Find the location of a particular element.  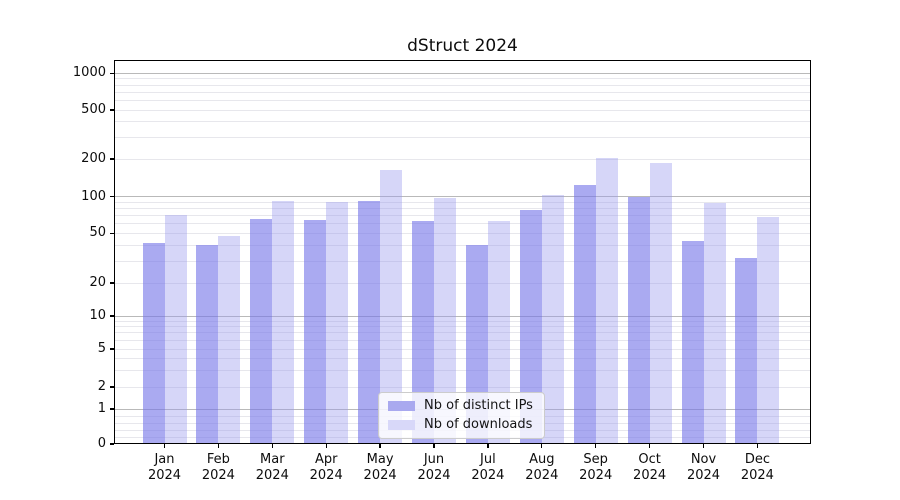

x-tick-label: Jul 2024 is located at coordinates (488, 467).